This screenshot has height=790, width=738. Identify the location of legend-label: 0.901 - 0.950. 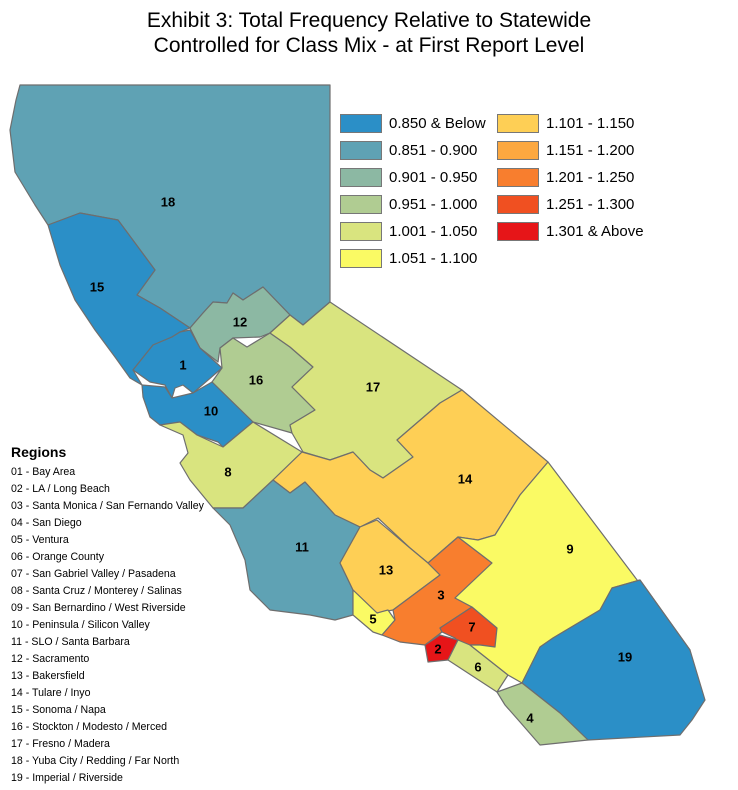
(433, 177).